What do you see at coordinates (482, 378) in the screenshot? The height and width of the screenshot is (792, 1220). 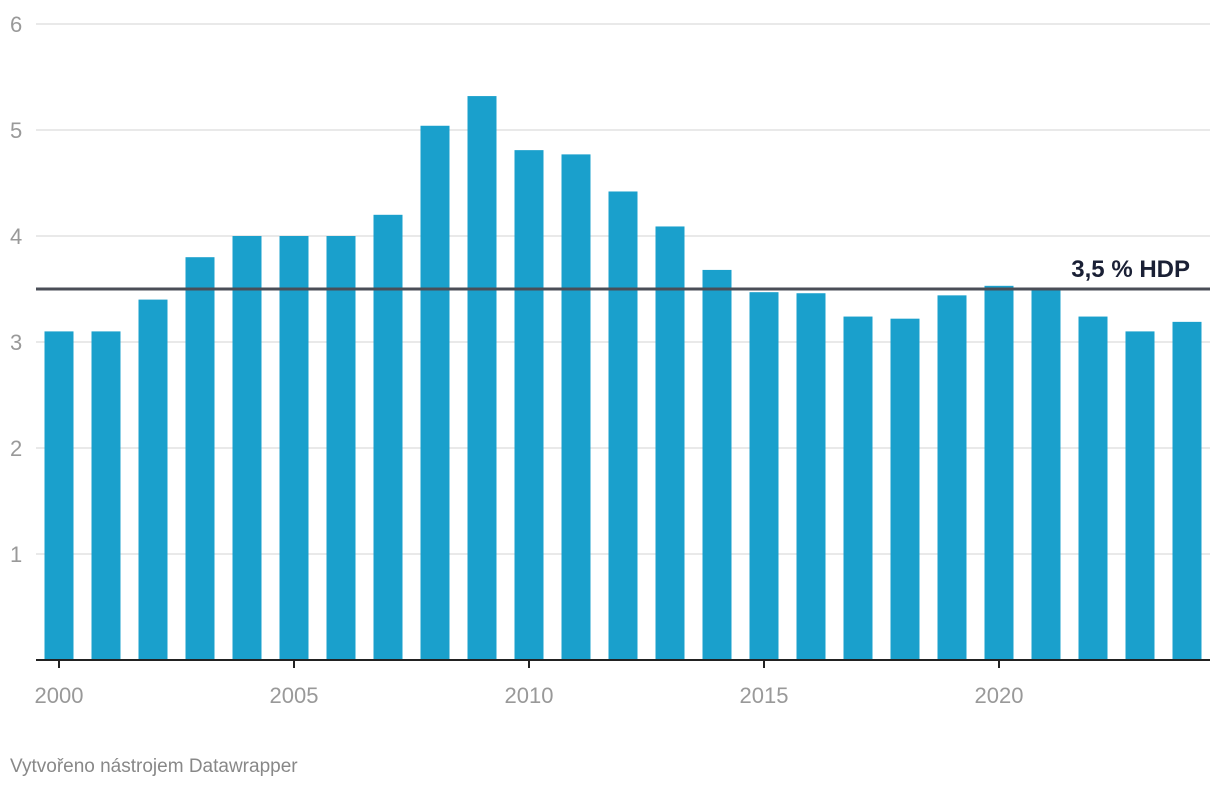 I see `bar-2009` at bounding box center [482, 378].